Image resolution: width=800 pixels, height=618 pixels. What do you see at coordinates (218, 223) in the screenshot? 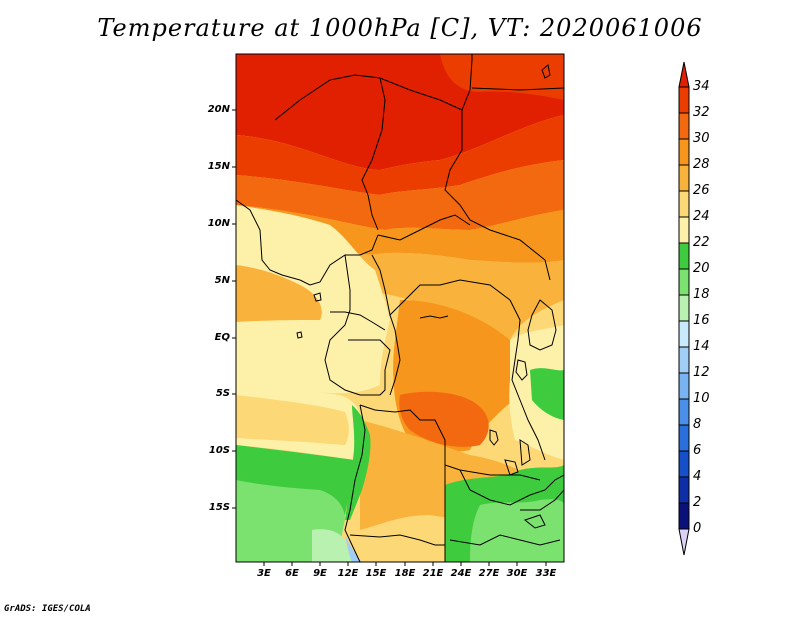
I see `lat-label: 10N` at bounding box center [218, 223].